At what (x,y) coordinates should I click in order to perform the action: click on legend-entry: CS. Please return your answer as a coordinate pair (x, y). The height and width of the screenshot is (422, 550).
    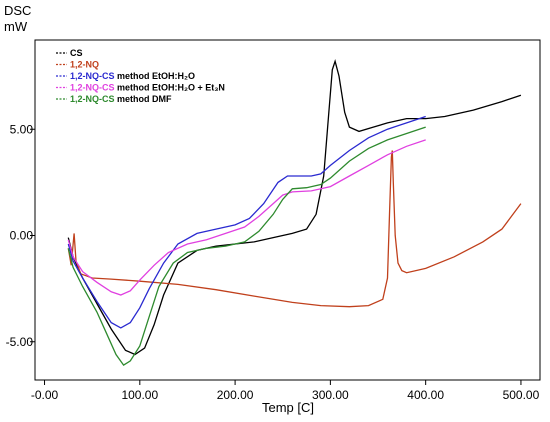
    Looking at the image, I should click on (76, 53).